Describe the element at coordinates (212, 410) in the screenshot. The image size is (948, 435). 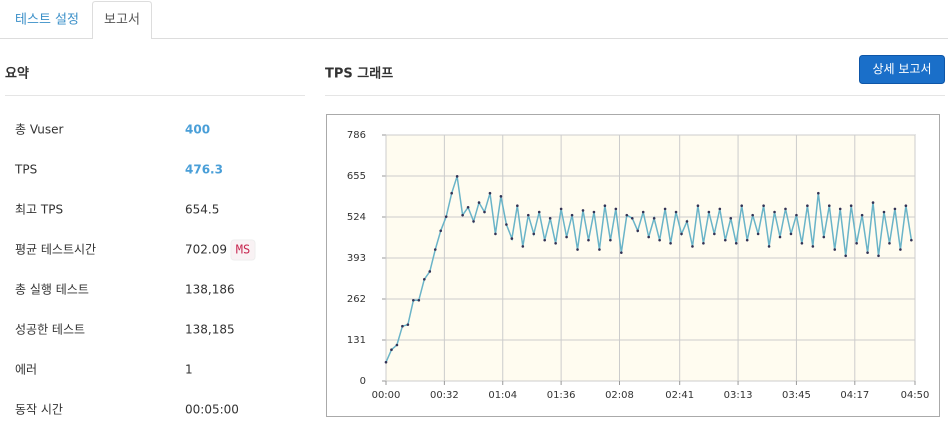
I see `row-value: 00:05:00` at that location.